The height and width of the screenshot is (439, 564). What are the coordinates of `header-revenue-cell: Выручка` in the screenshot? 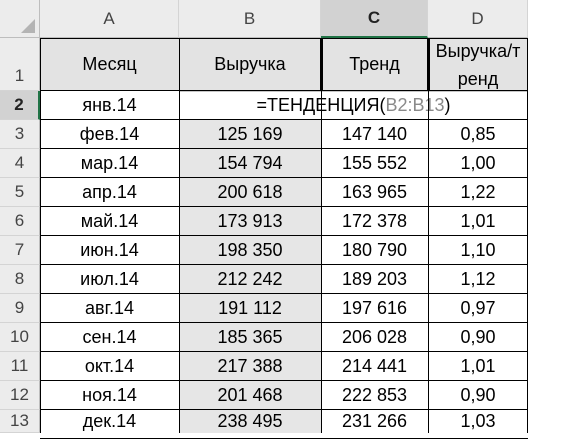 It's located at (250, 64).